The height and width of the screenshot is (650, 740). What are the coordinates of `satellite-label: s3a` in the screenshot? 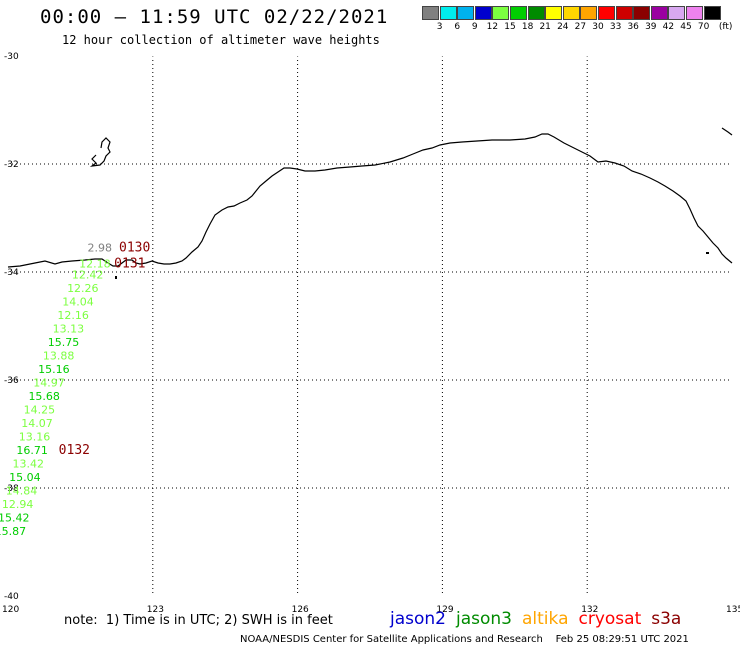 It's located at (666, 619).